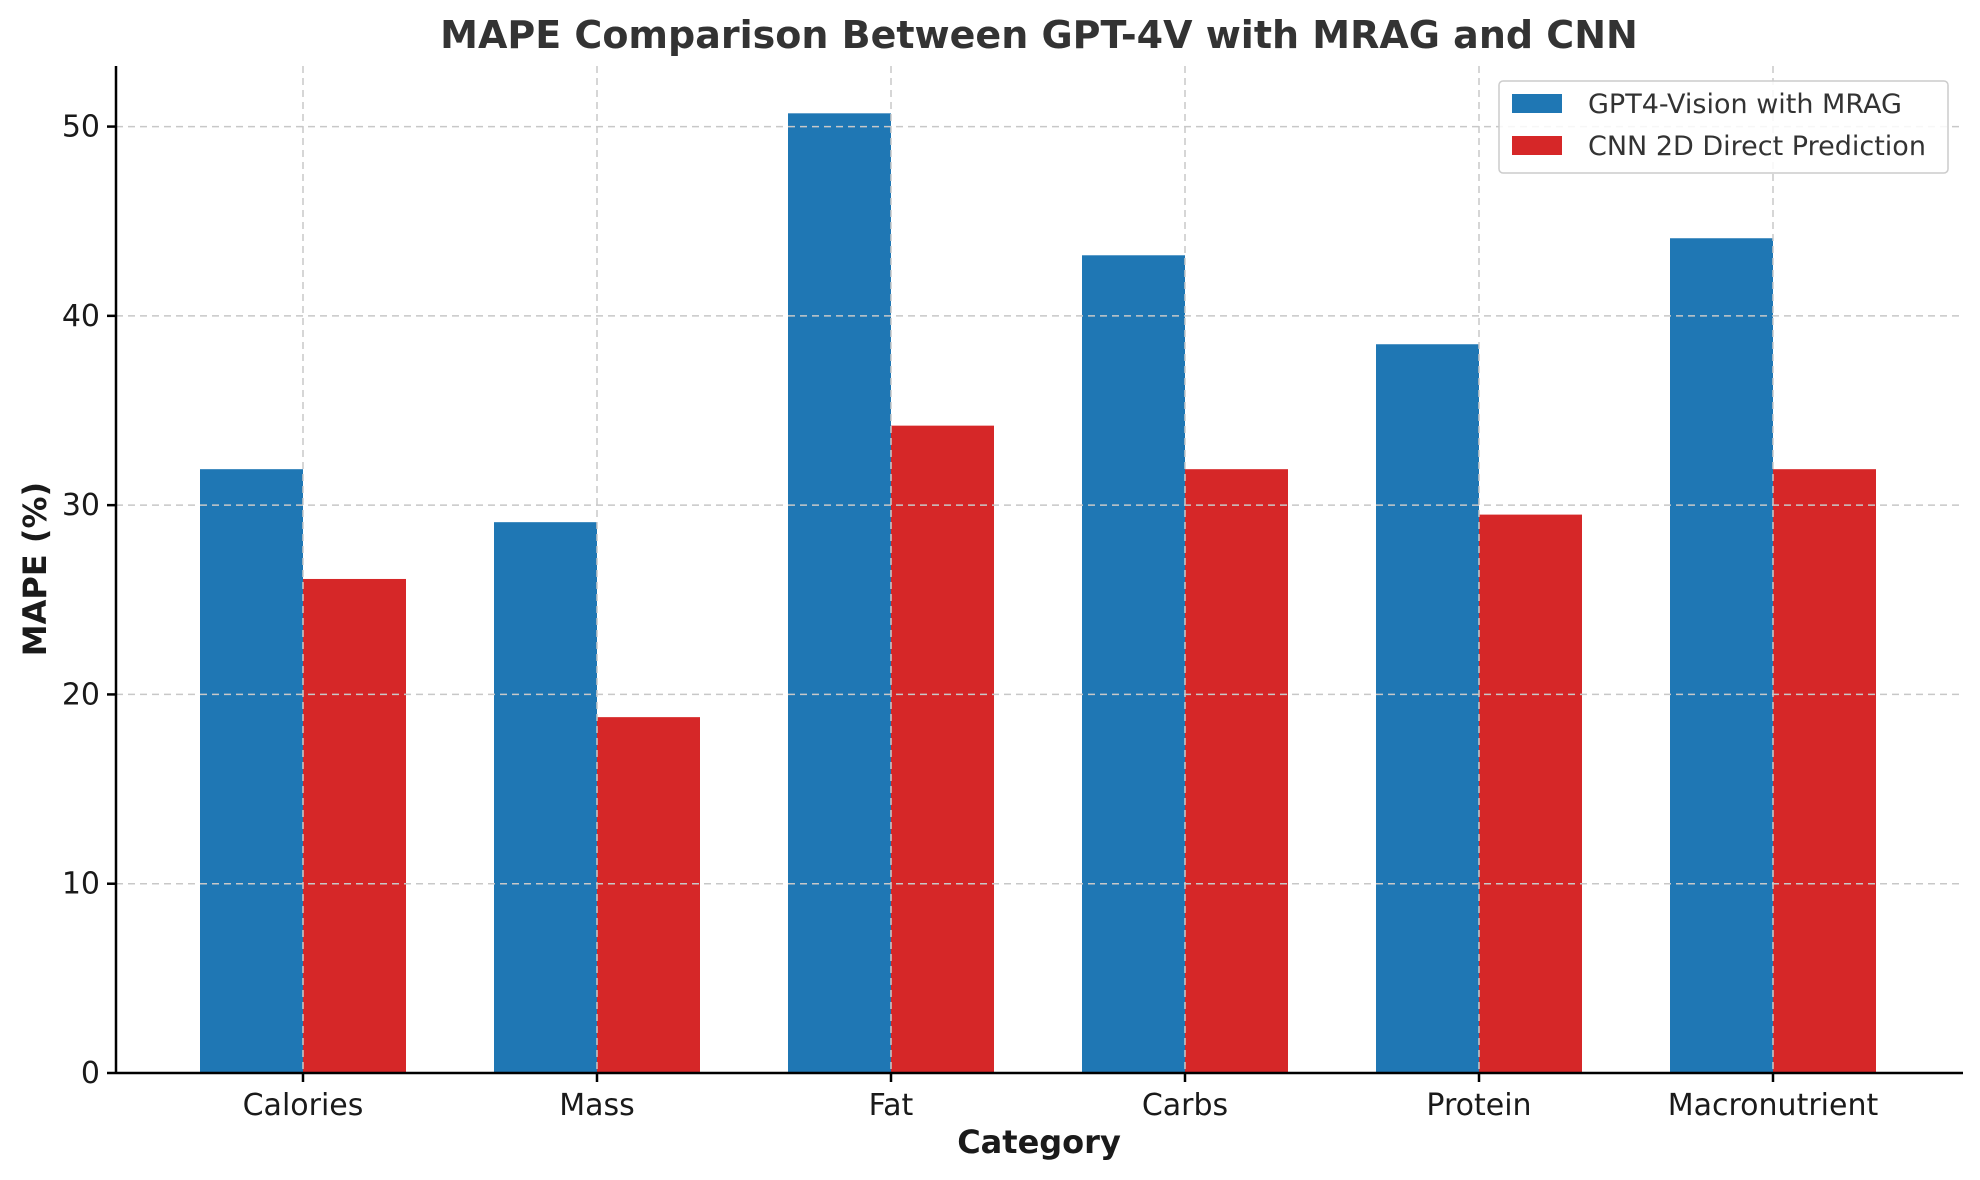  What do you see at coordinates (81, 127) in the screenshot?
I see `y-tick-label: 50` at bounding box center [81, 127].